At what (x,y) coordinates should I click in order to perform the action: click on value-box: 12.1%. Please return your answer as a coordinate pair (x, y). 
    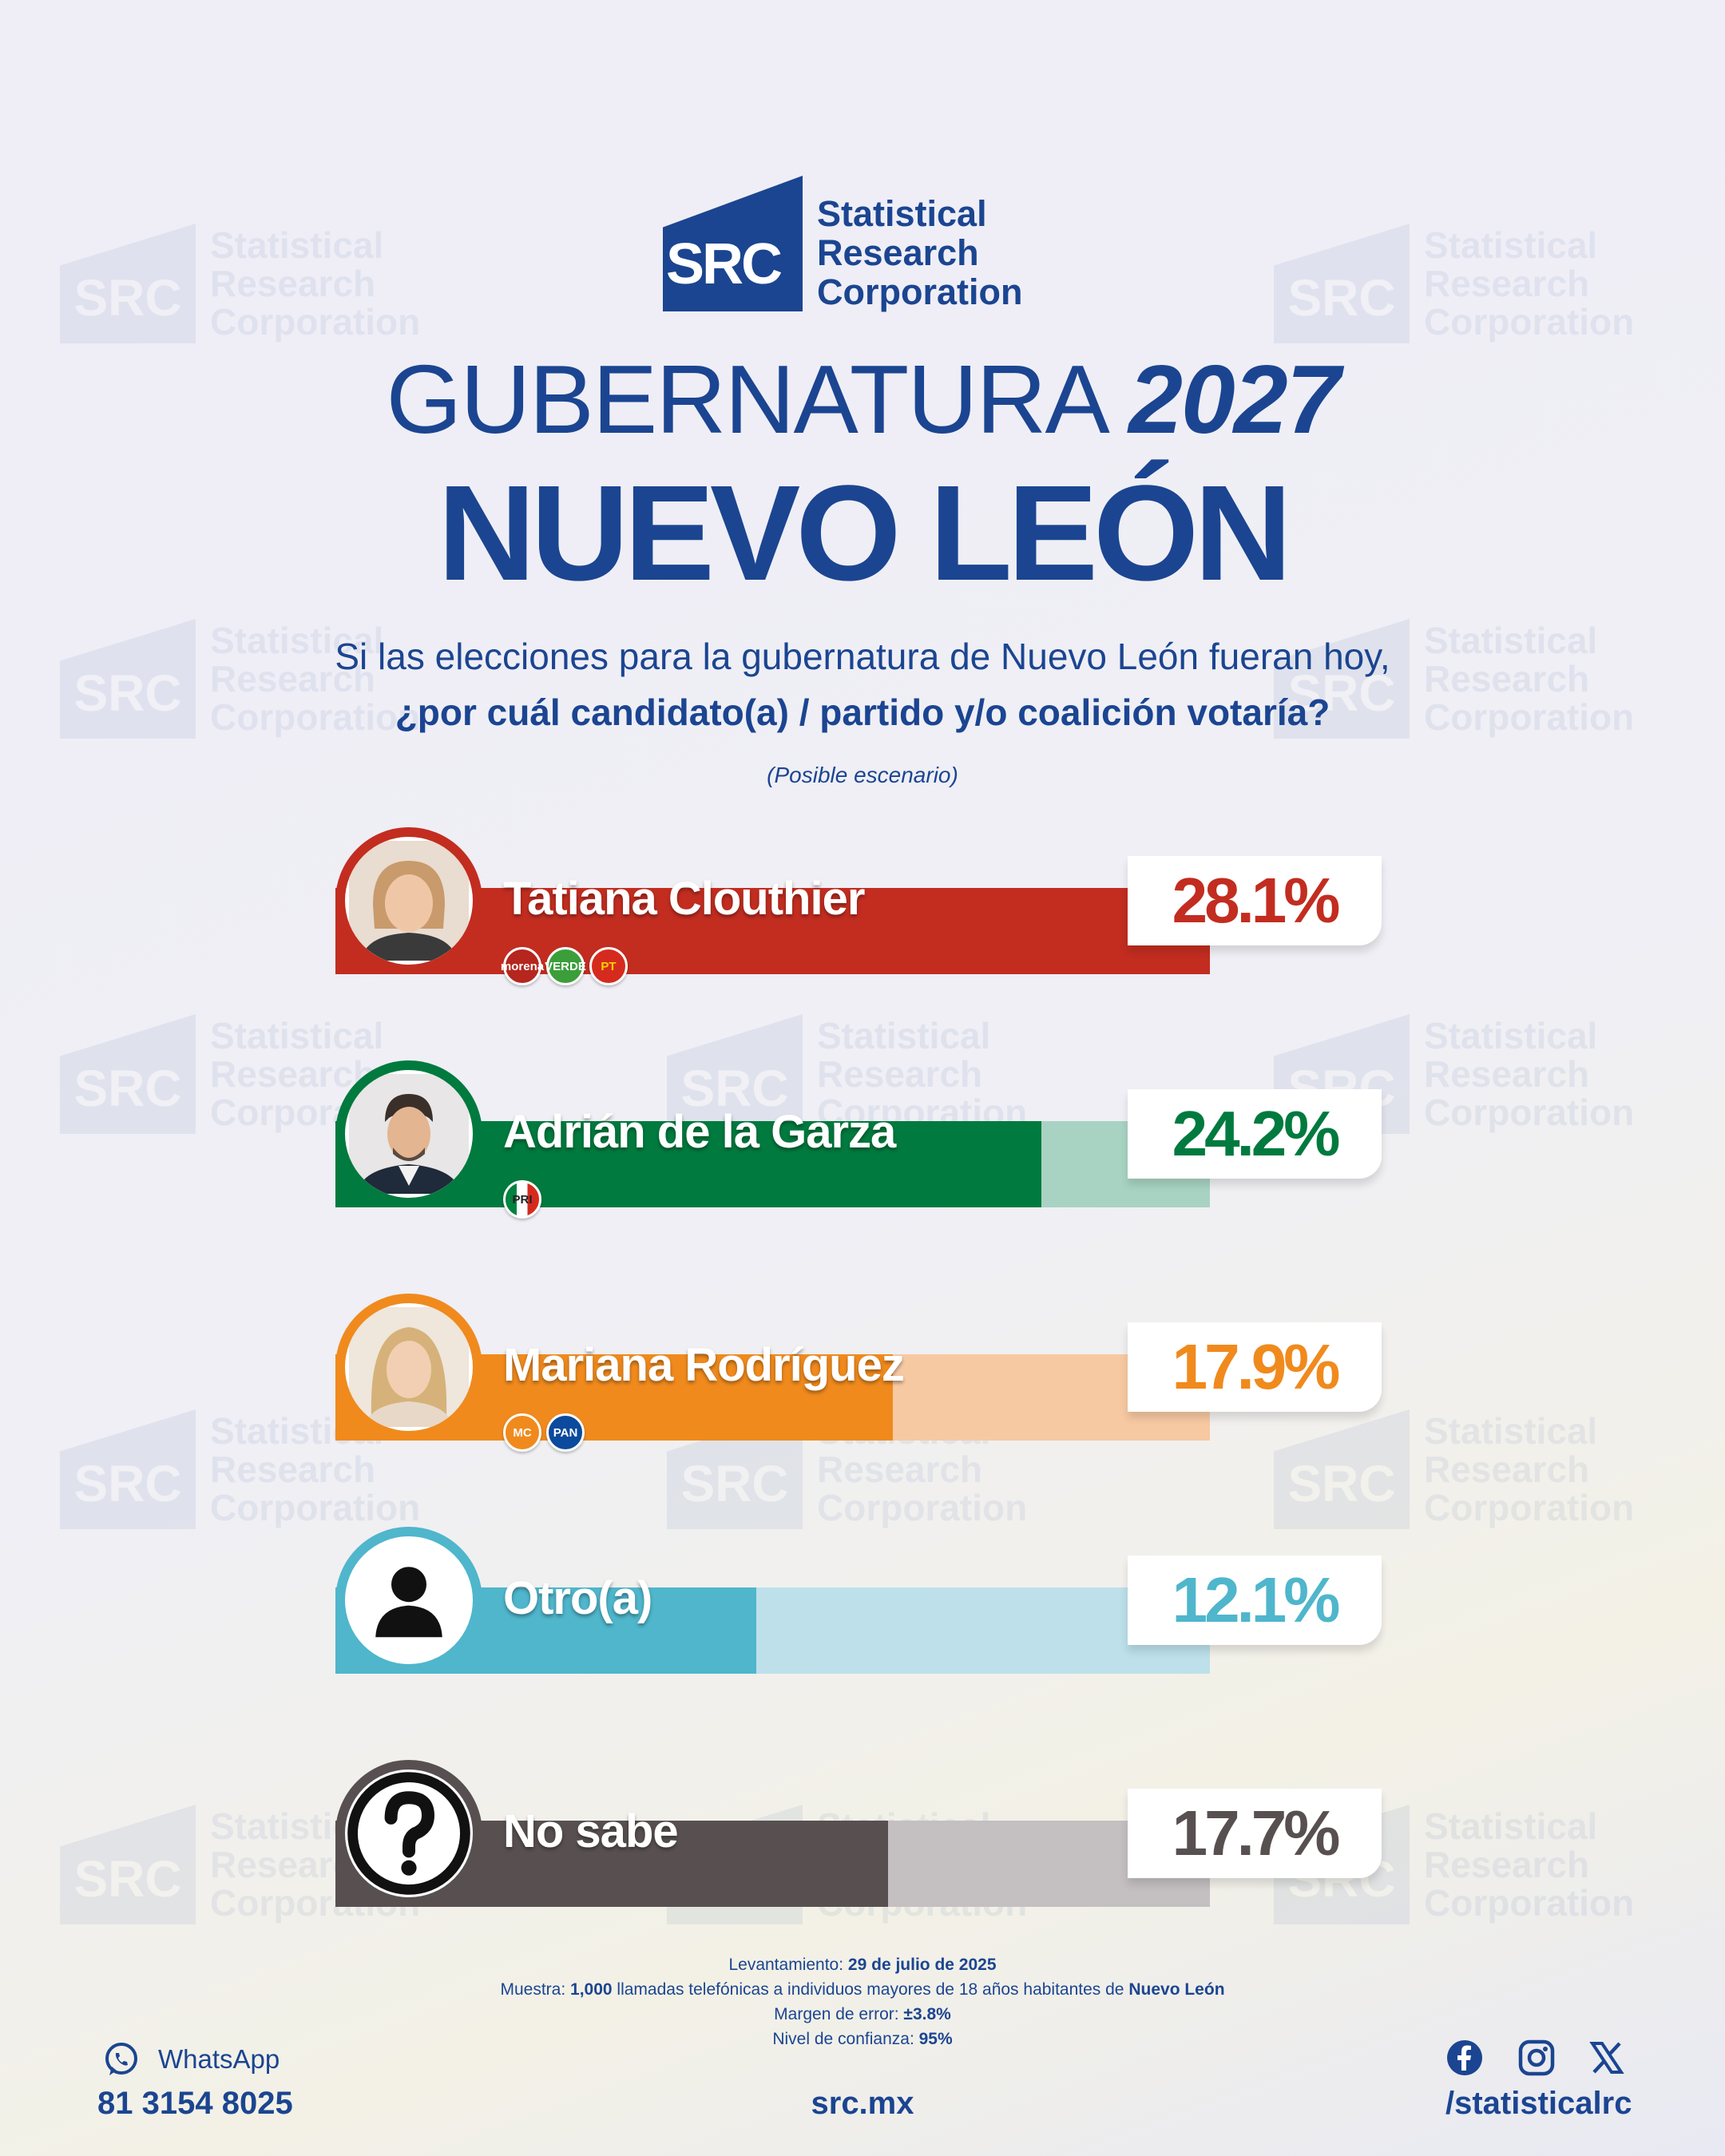
    Looking at the image, I should click on (1255, 1600).